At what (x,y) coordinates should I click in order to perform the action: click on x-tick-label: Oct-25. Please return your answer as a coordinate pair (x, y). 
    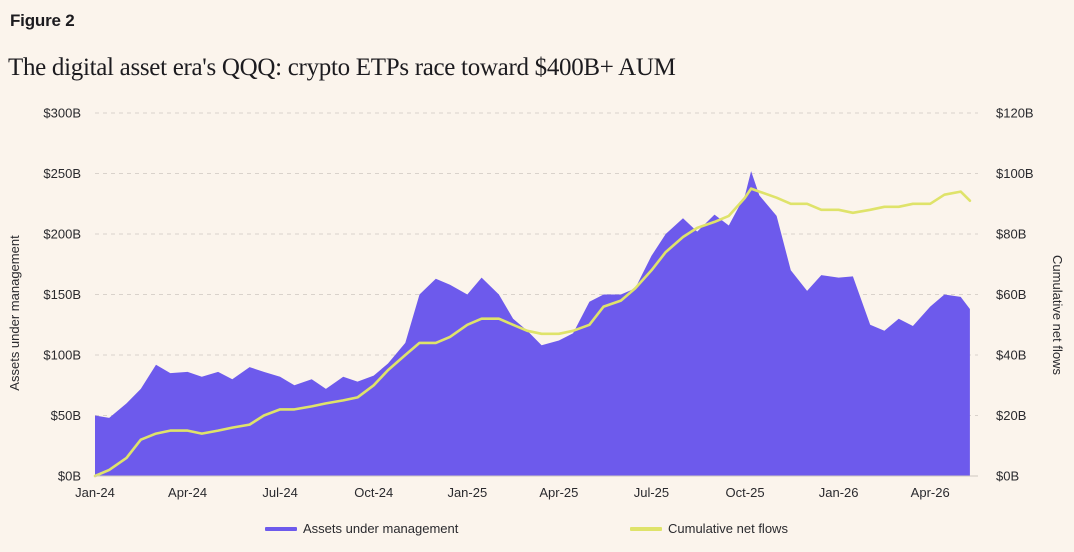
    Looking at the image, I should click on (745, 492).